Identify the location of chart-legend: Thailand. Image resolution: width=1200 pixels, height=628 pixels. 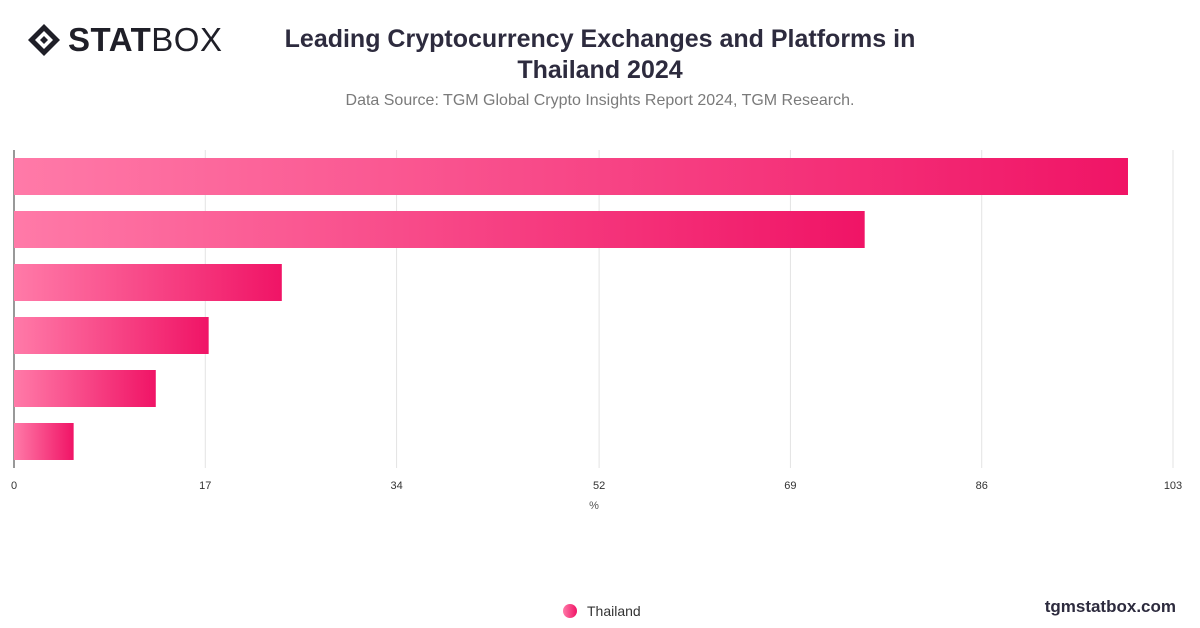
(602, 611).